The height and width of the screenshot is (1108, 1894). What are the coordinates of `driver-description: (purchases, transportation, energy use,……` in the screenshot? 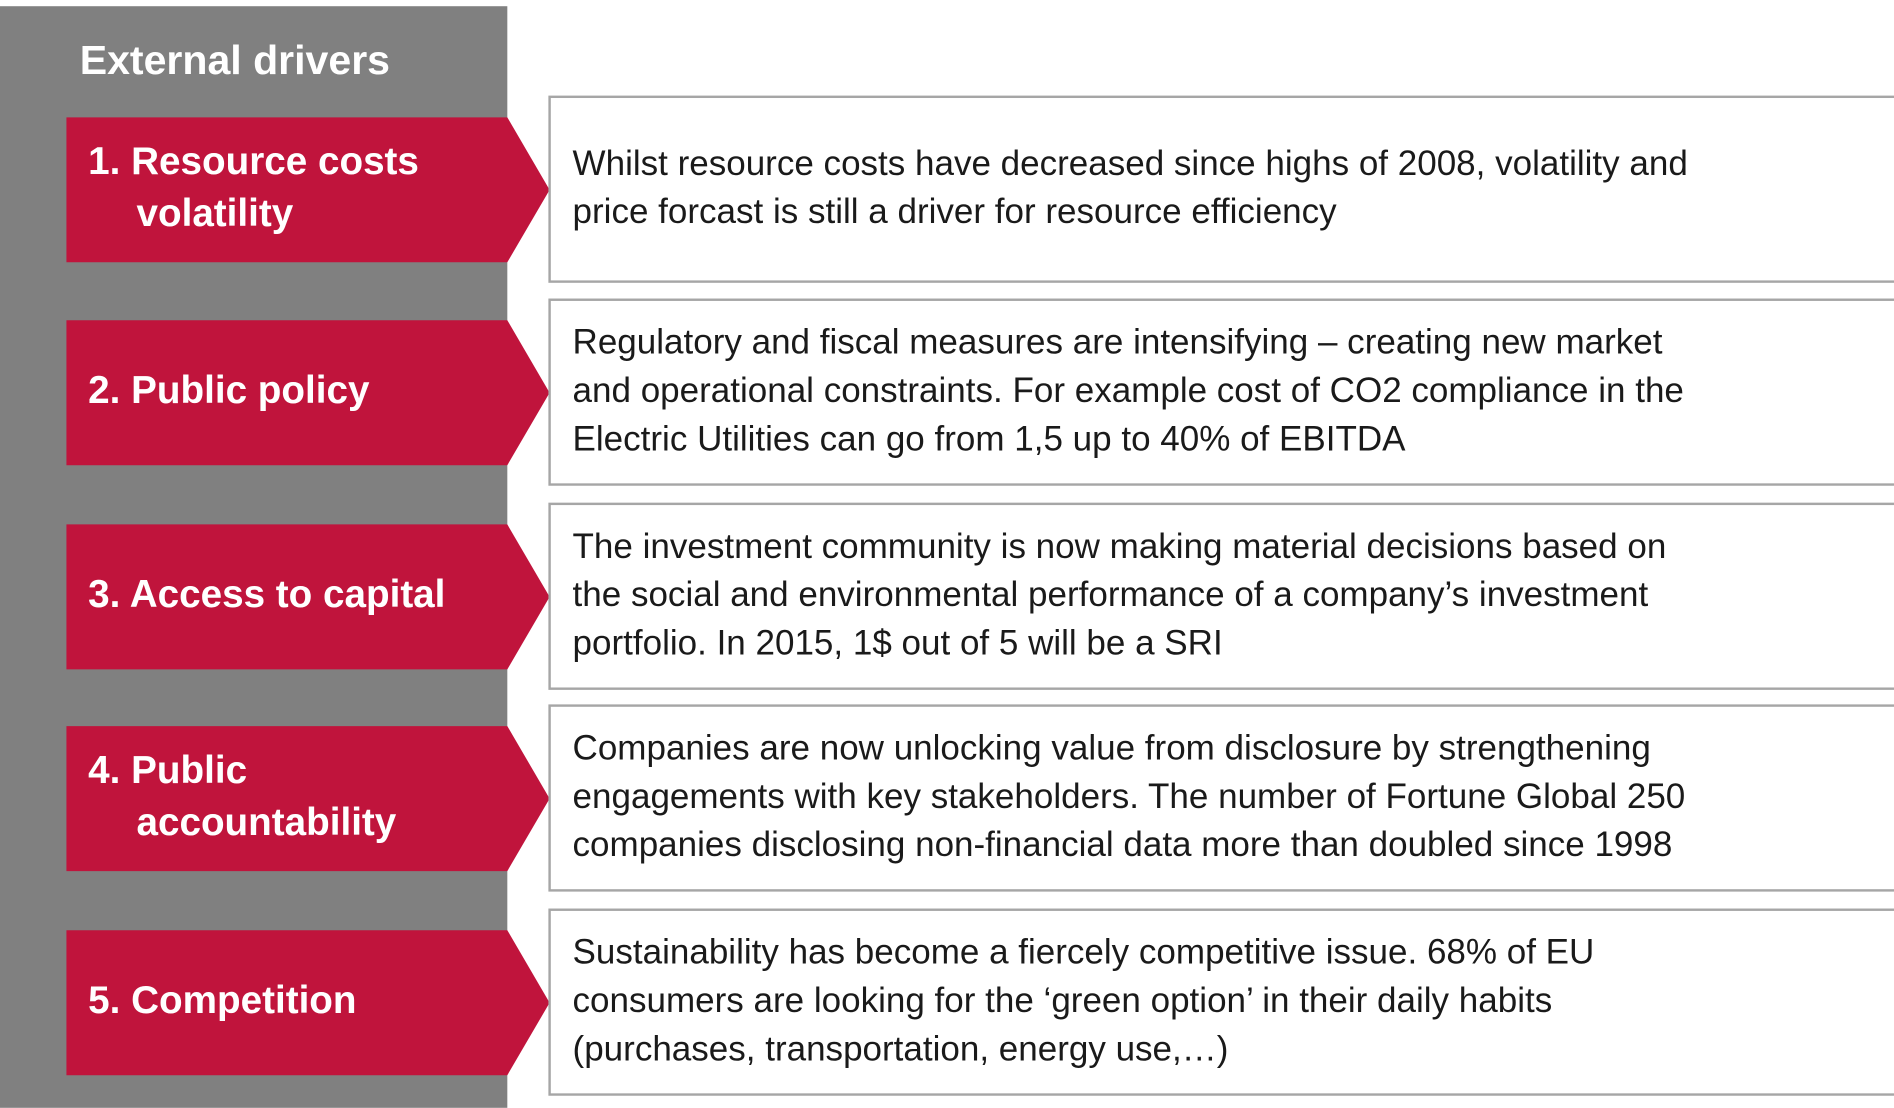 It's located at (901, 1048).